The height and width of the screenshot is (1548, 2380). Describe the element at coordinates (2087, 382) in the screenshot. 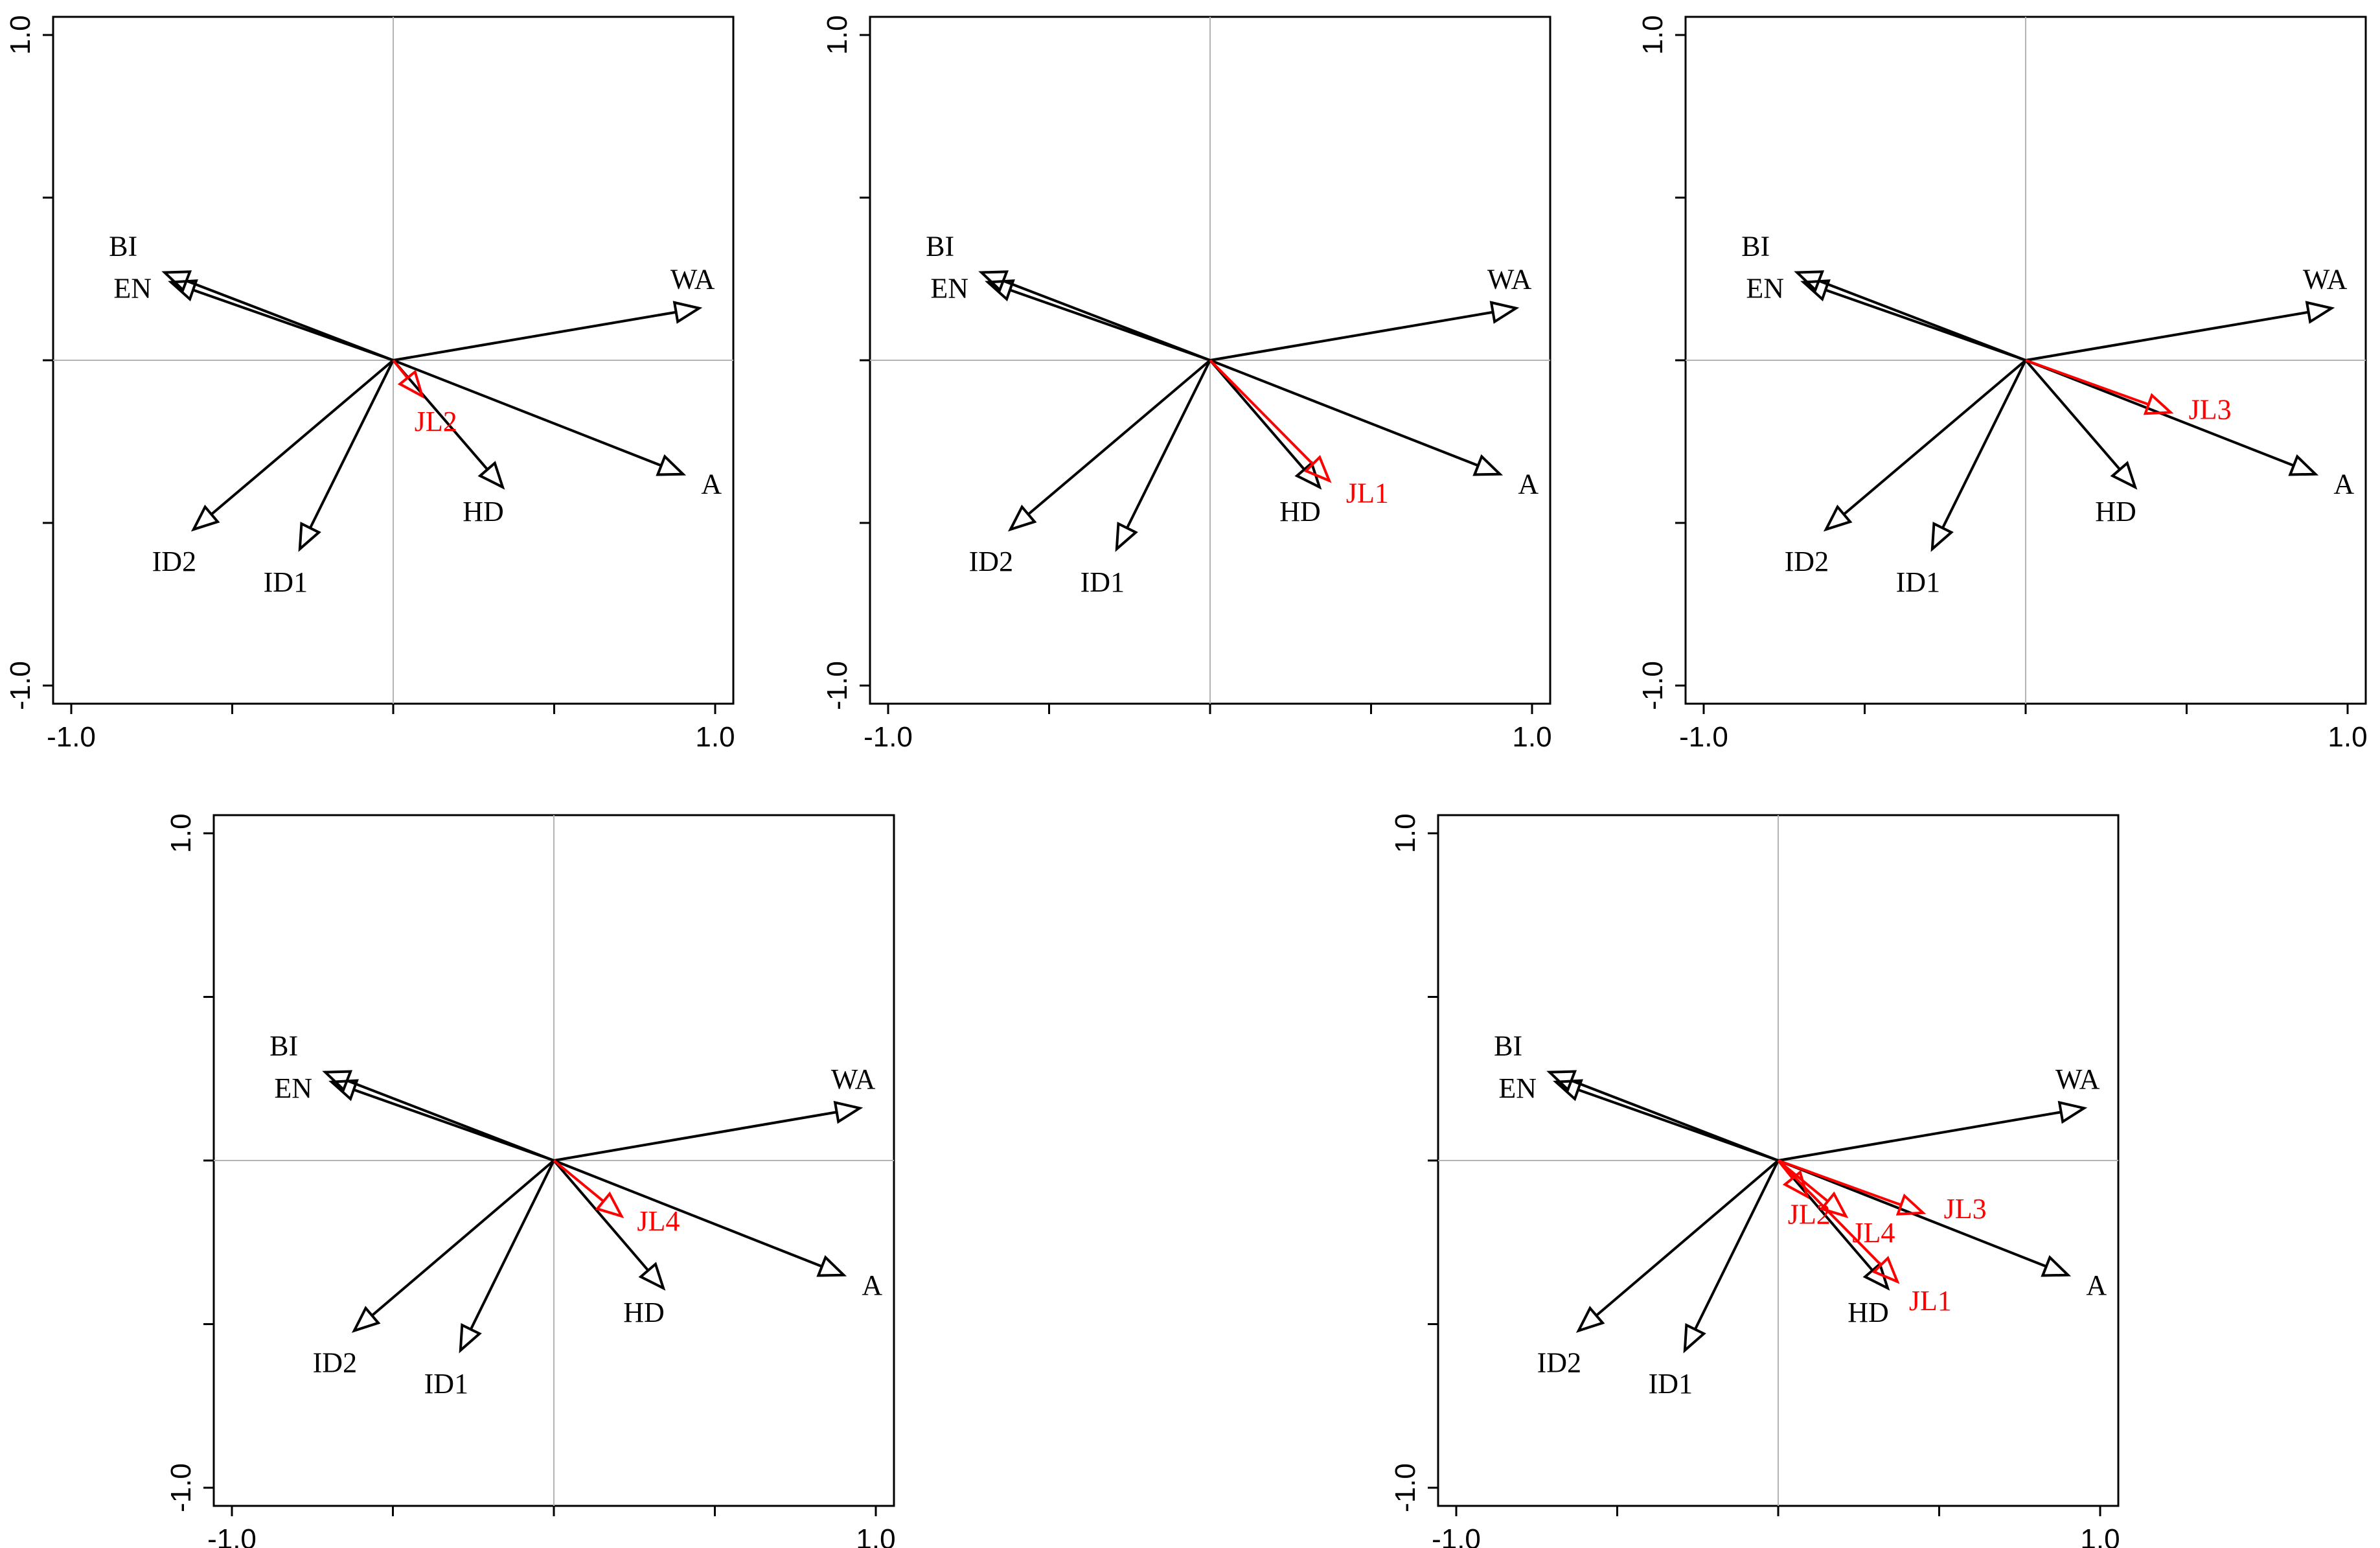

I see `vector-jl3-line` at that location.